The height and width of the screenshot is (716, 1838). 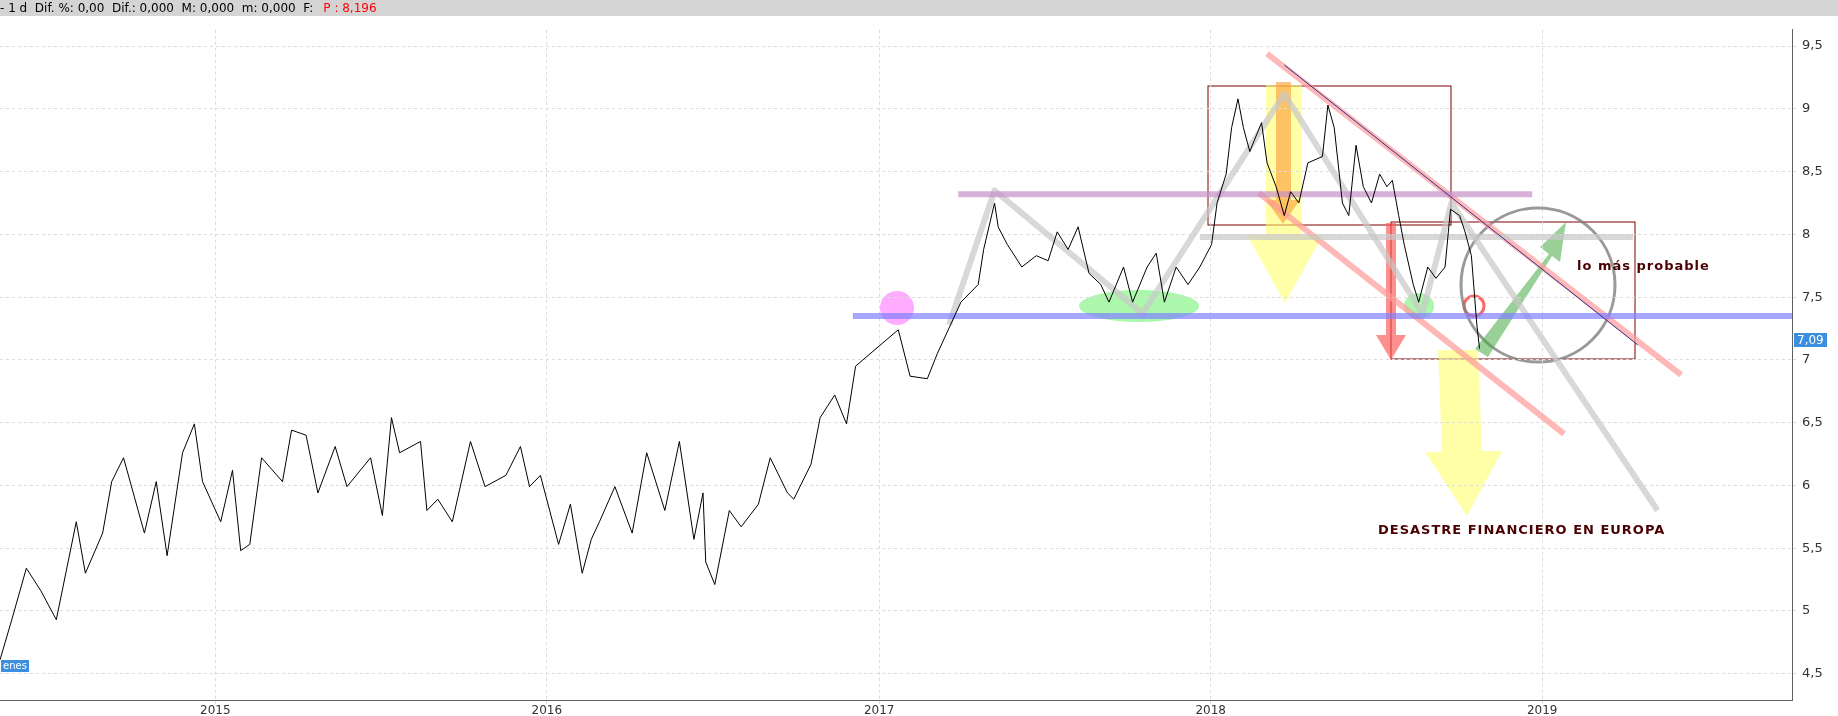 What do you see at coordinates (547, 709) in the screenshot?
I see `x-tick-label: 2016` at bounding box center [547, 709].